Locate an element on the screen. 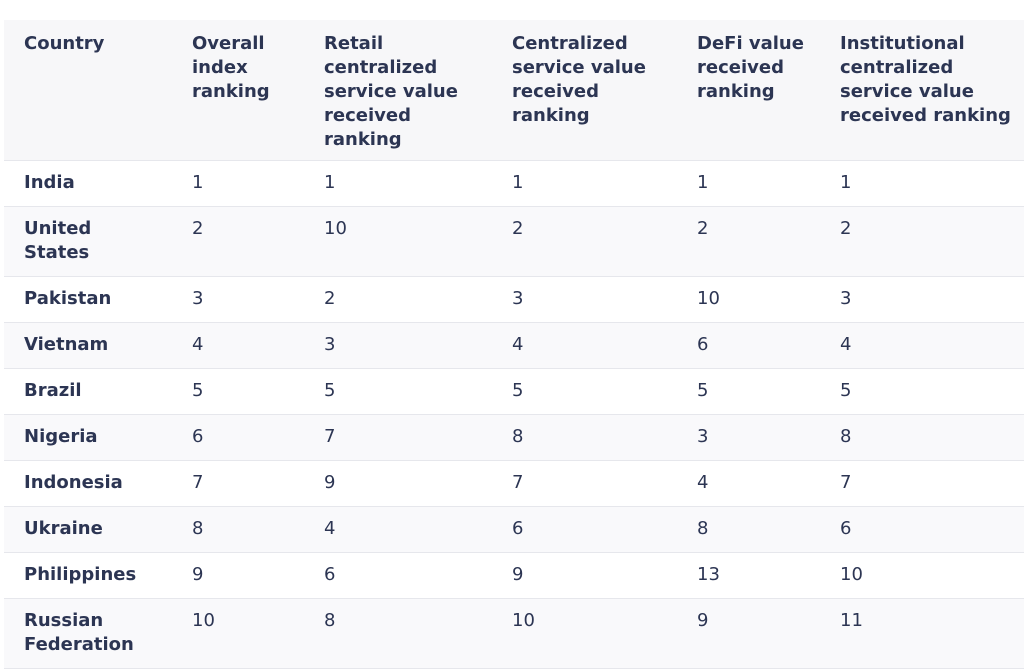 This screenshot has width=1024, height=669. table-row: India 1 1 1 1 1 is located at coordinates (514, 183).